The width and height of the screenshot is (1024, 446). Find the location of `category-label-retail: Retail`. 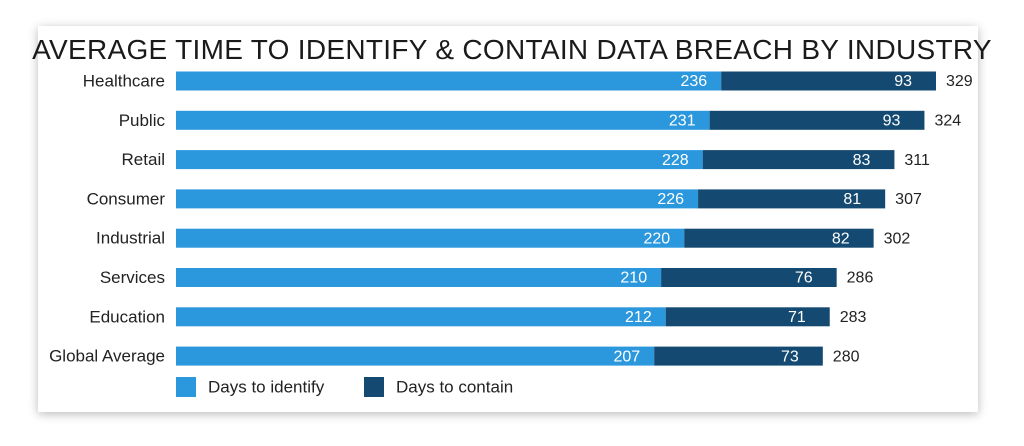

category-label-retail: Retail is located at coordinates (143, 159).